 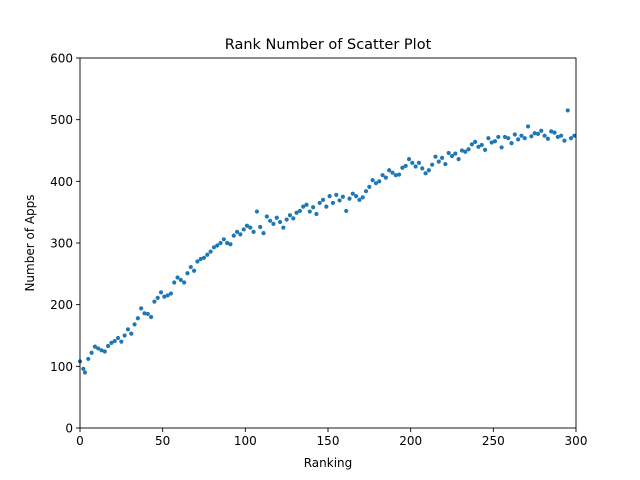 I want to click on y-tick-label: 300, so click(x=61, y=244).